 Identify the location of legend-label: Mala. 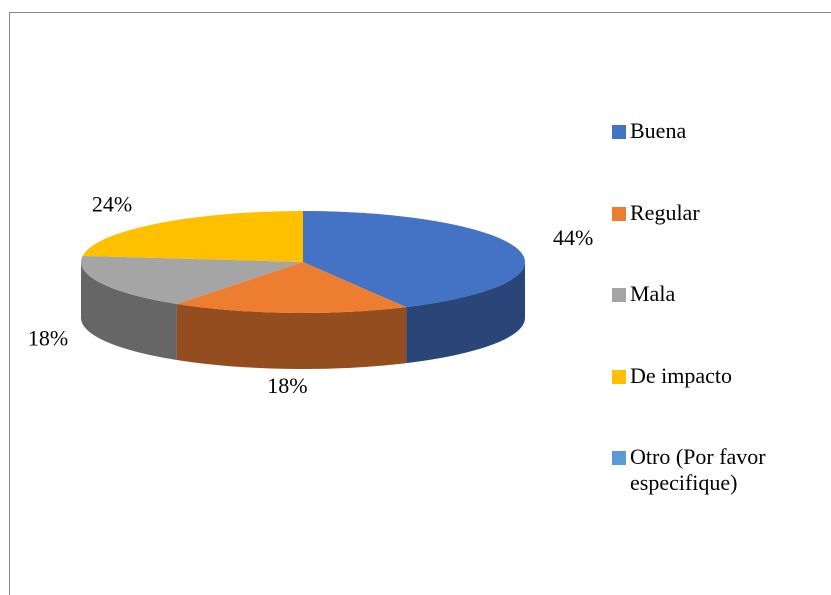
(653, 293).